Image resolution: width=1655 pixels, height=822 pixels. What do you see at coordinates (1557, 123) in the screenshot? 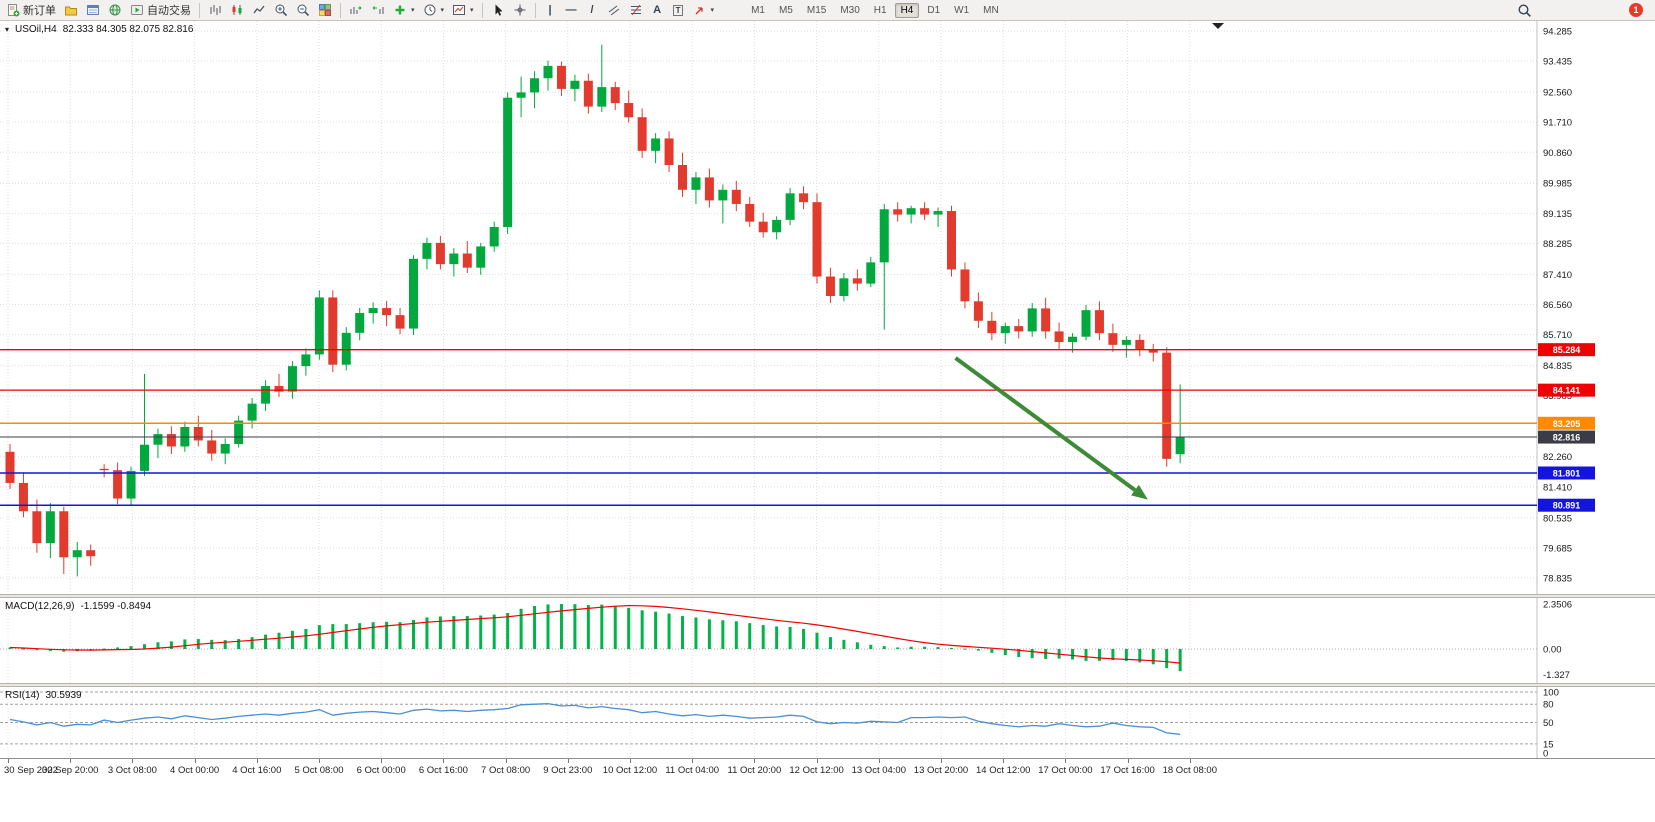
I see `svg-text: 91.710` at bounding box center [1557, 123].